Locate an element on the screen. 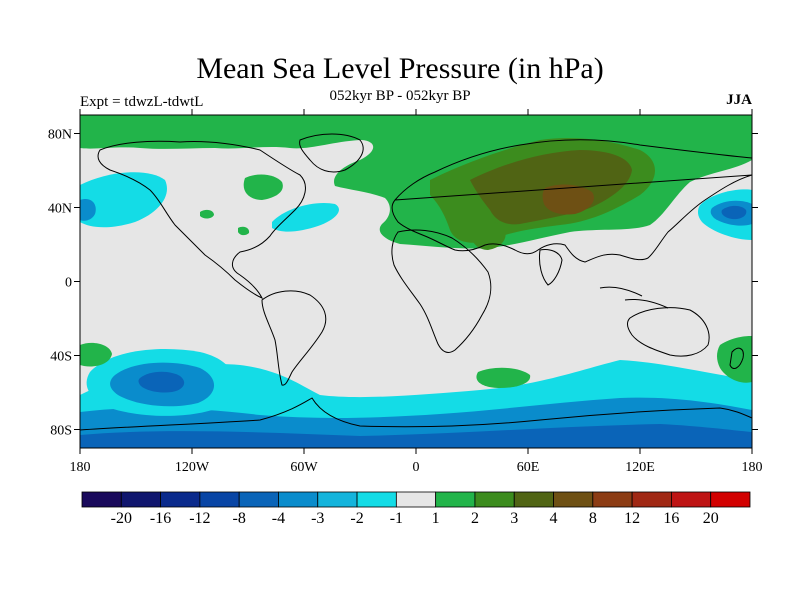  us-east-green is located at coordinates (244, 231).